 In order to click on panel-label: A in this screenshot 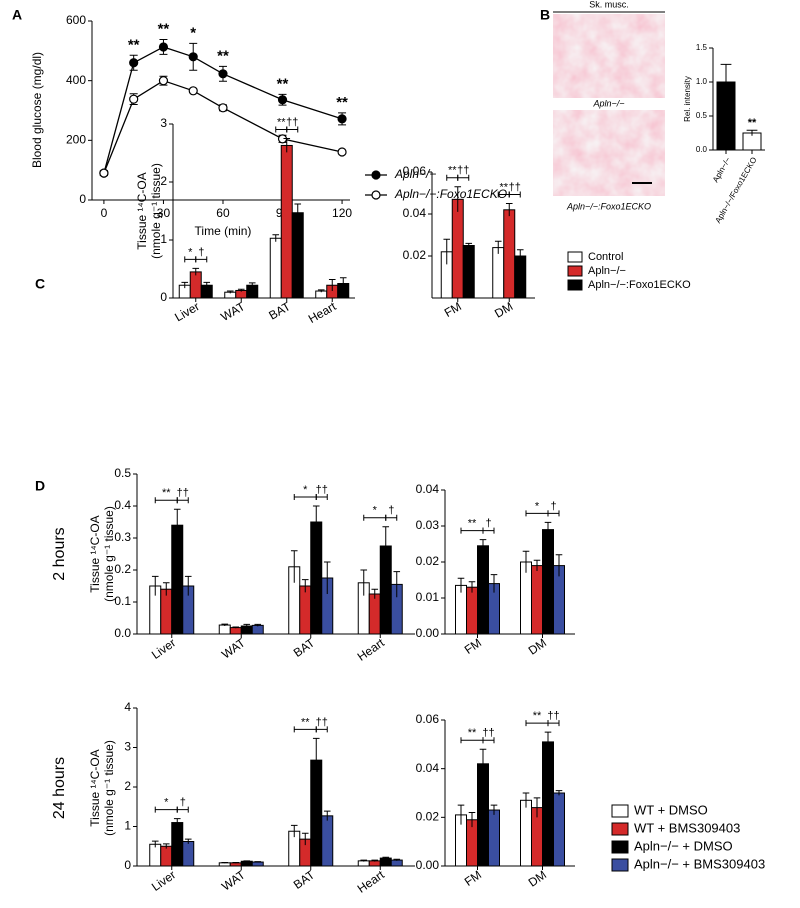, I will do `click(17, 15)`.